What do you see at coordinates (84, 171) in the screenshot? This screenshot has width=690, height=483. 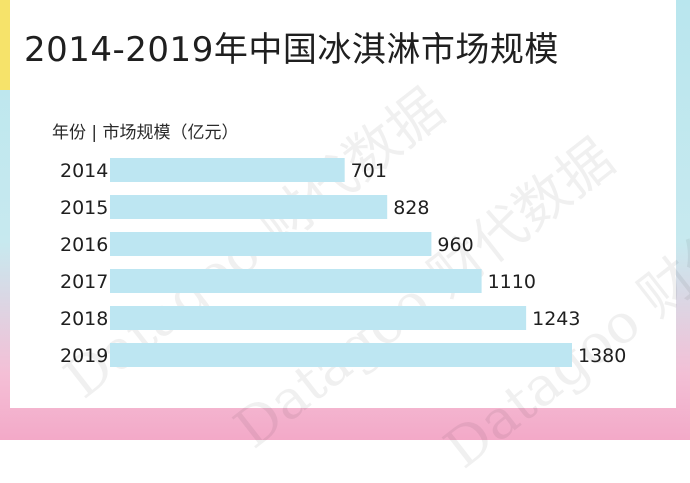 I see `category-label-2014: 2014` at bounding box center [84, 171].